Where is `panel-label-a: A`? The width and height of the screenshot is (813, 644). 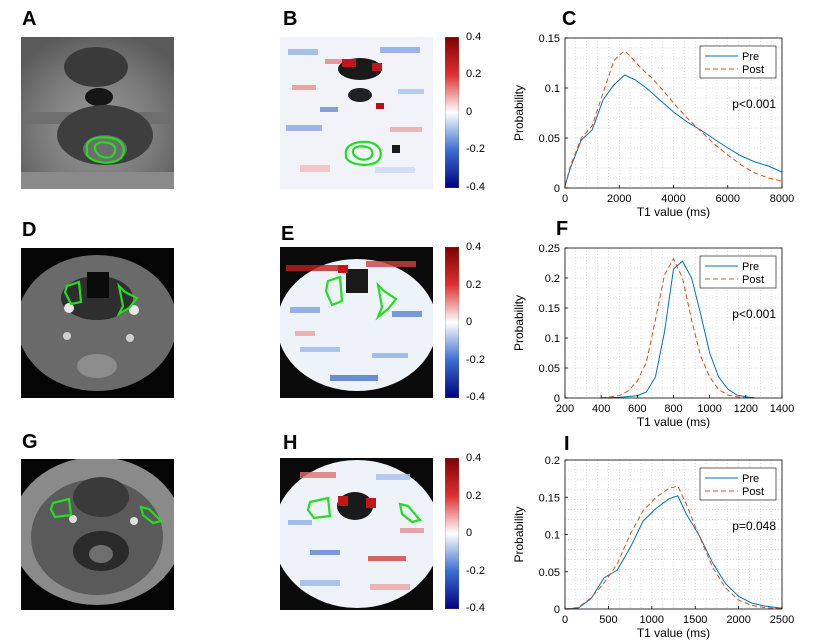
panel-label-a: A is located at coordinates (29, 19).